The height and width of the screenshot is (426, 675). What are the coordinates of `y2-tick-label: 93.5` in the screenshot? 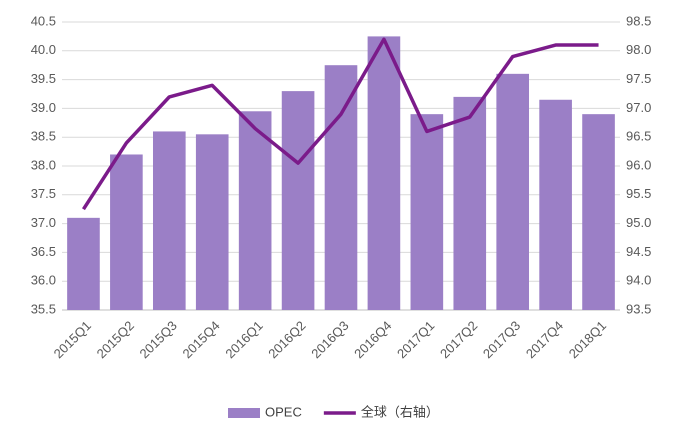 It's located at (638, 308).